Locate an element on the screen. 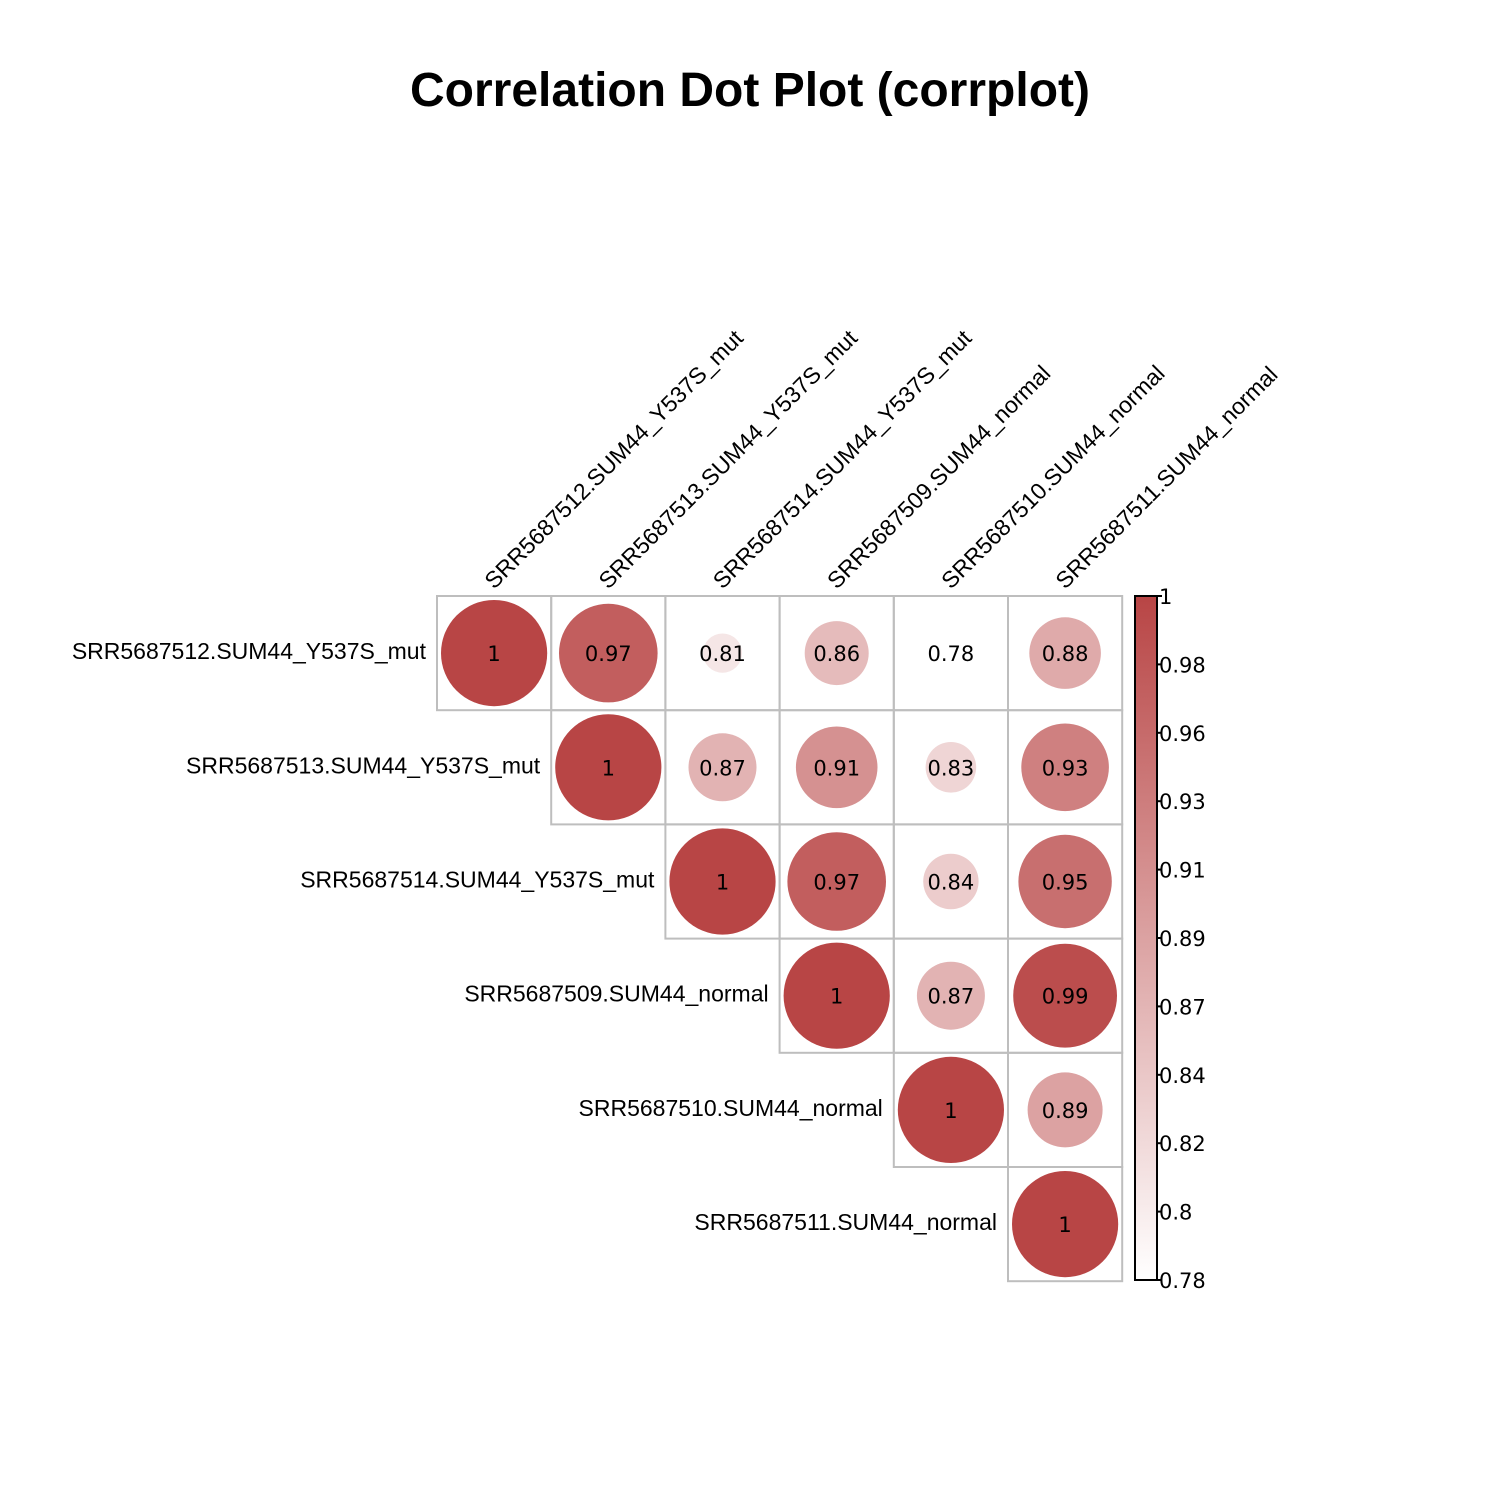 This screenshot has height=1500, width=1500. column-label: SRR5687509.SUM44_normal is located at coordinates (939, 477).